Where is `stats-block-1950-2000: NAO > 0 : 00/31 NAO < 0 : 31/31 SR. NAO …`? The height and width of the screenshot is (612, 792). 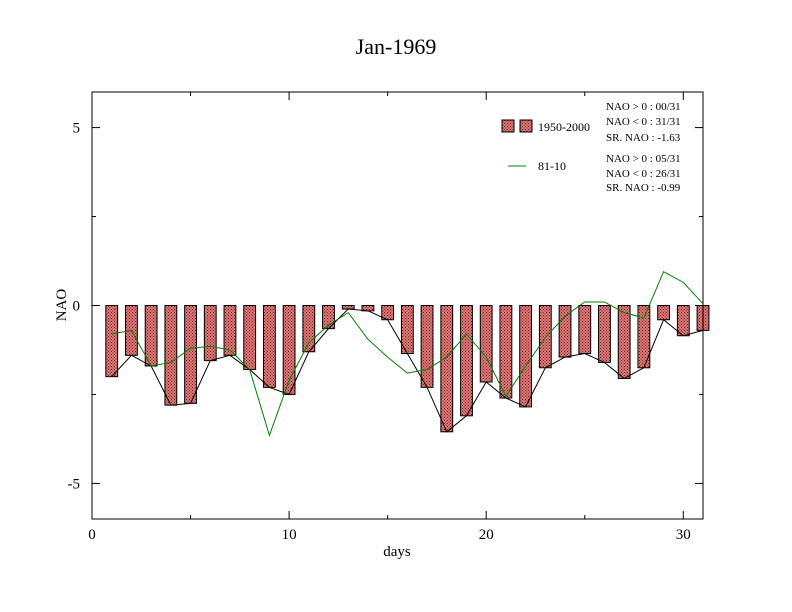 stats-block-1950-2000: NAO > 0 : 00/31 NAO < 0 : 31/31 SR. NAO … is located at coordinates (643, 122).